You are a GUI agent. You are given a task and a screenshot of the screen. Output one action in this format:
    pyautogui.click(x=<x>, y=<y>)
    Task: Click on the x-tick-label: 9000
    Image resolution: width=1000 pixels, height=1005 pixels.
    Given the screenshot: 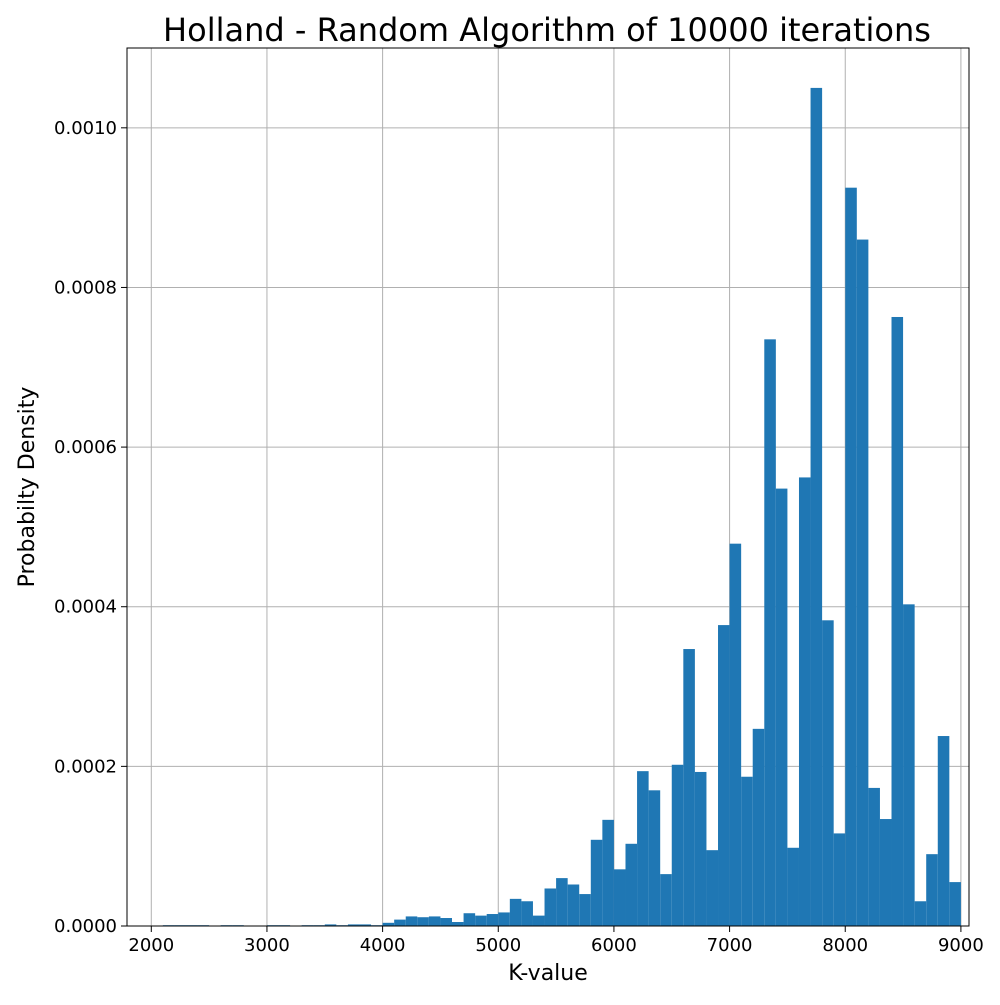 What is the action you would take?
    pyautogui.click(x=961, y=945)
    